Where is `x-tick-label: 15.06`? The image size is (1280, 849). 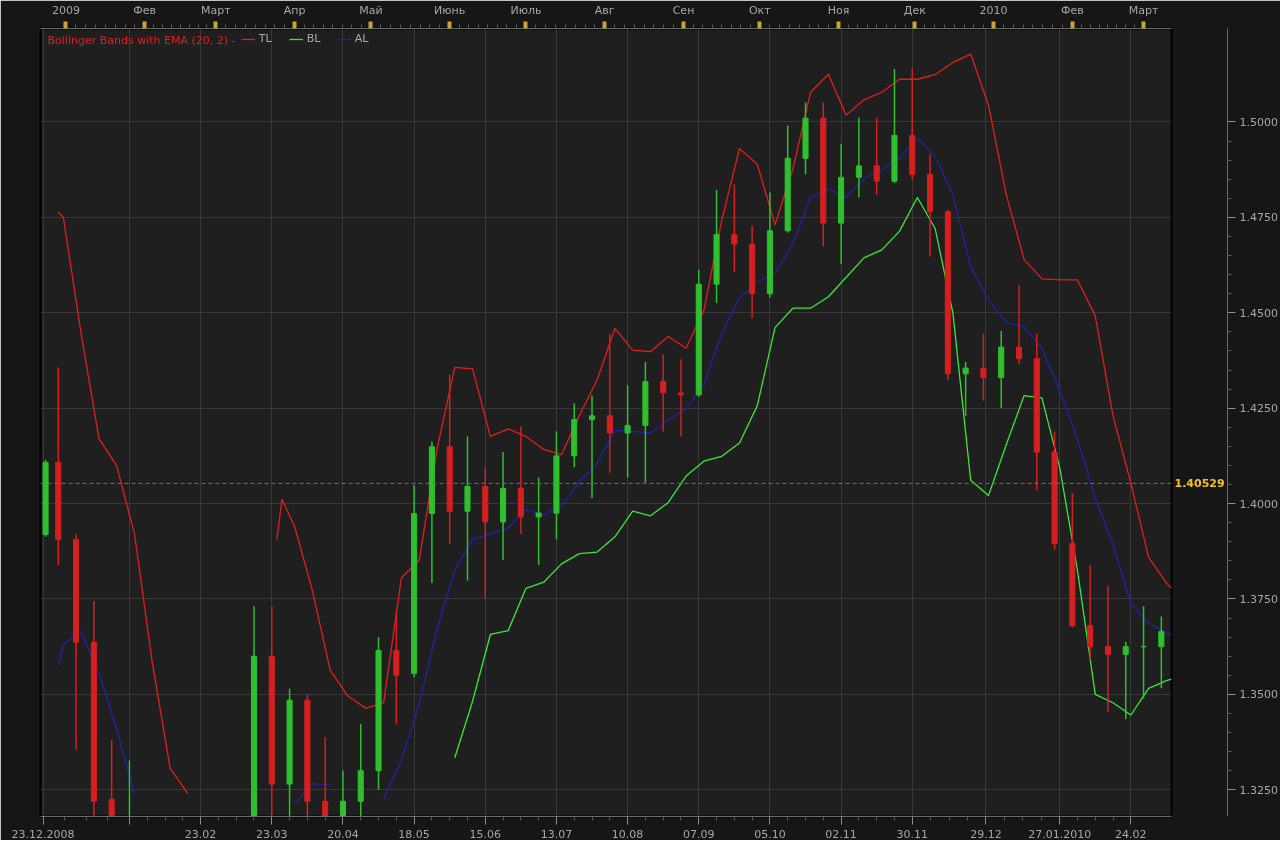
x-tick-label: 15.06 is located at coordinates (485, 834).